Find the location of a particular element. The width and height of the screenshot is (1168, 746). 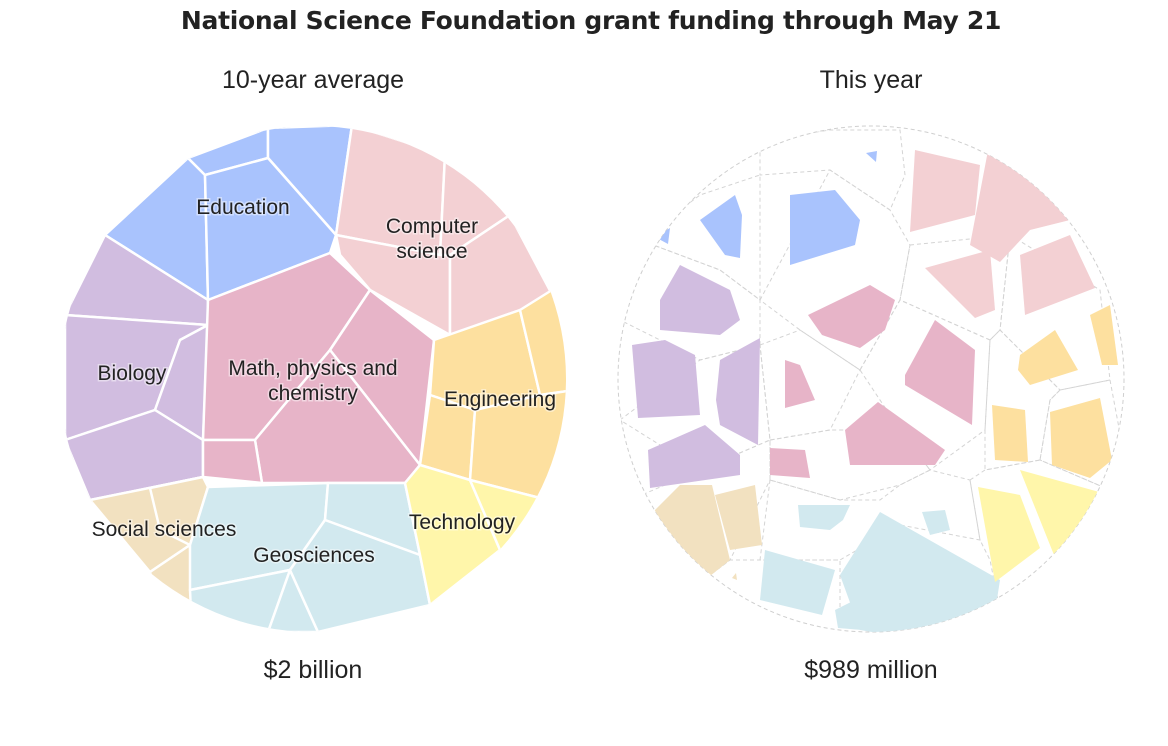

label-social-sciences: Social sciences is located at coordinates (164, 529).